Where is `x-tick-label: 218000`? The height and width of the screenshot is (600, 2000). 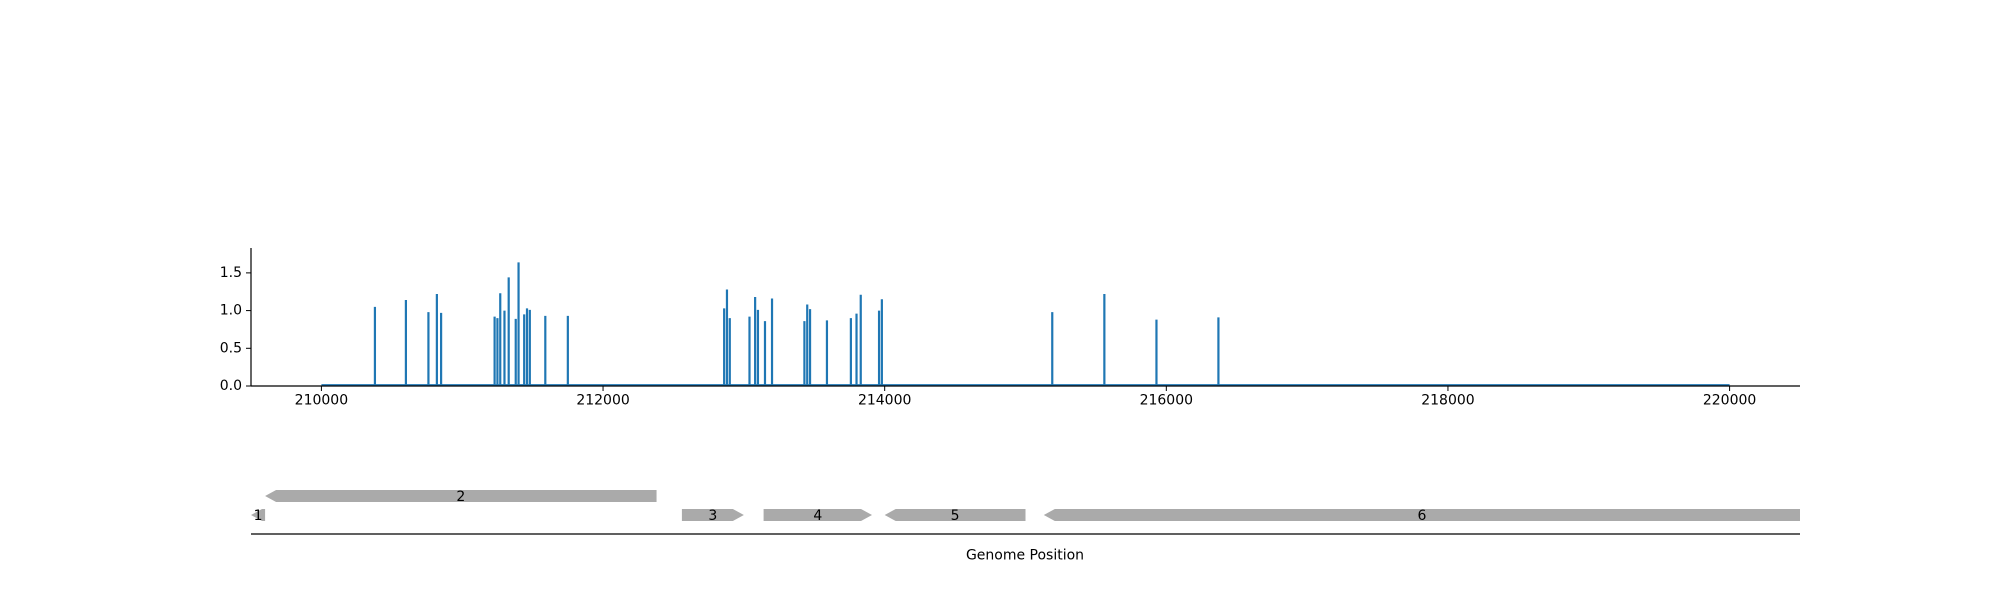
x-tick-label: 218000 is located at coordinates (1447, 401).